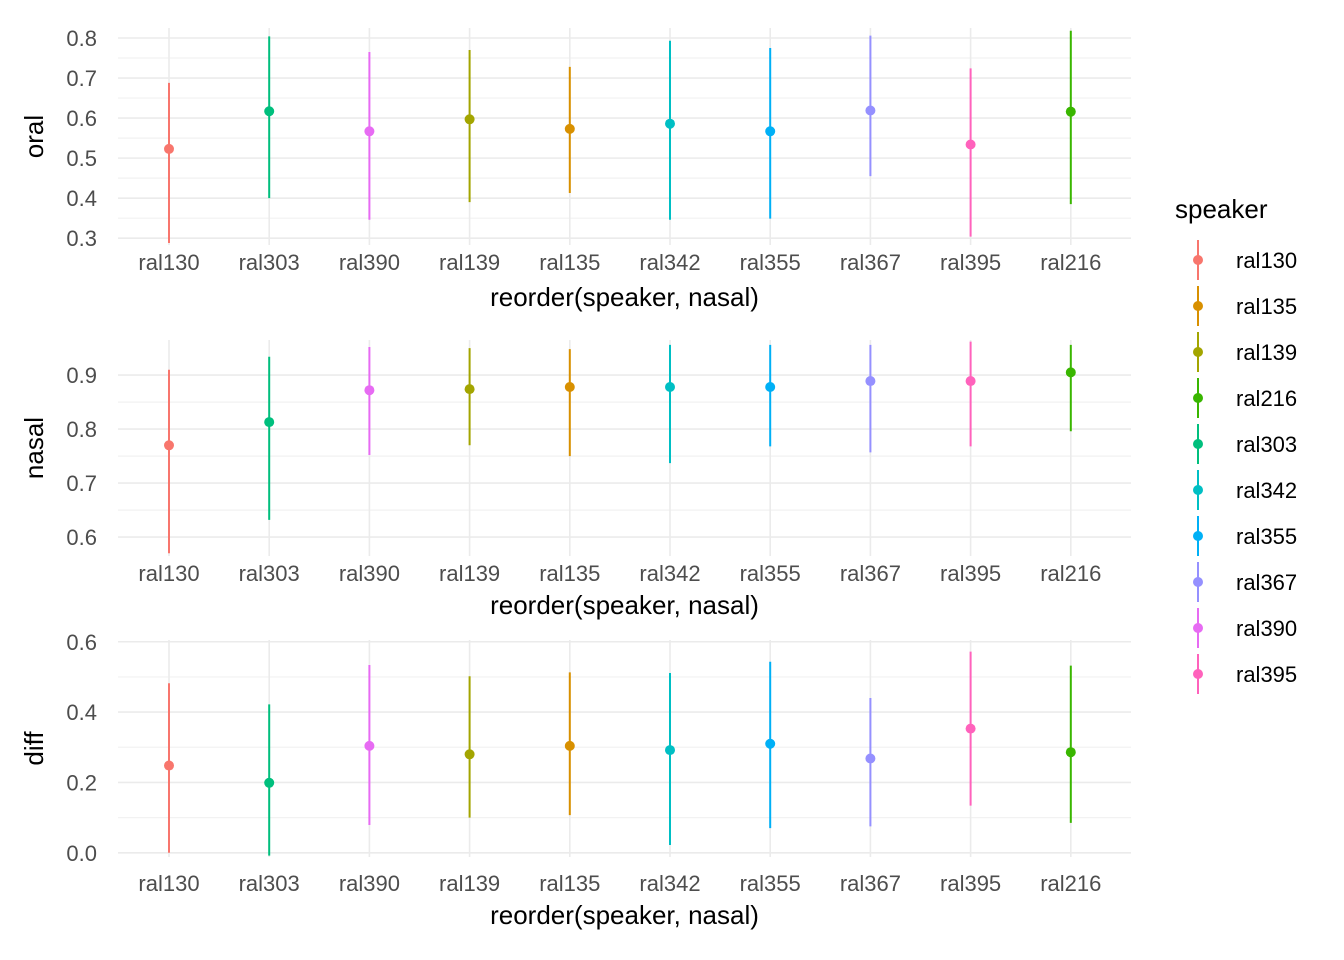 The height and width of the screenshot is (960, 1344). What do you see at coordinates (34, 748) in the screenshot?
I see `y-axis-title: diff` at bounding box center [34, 748].